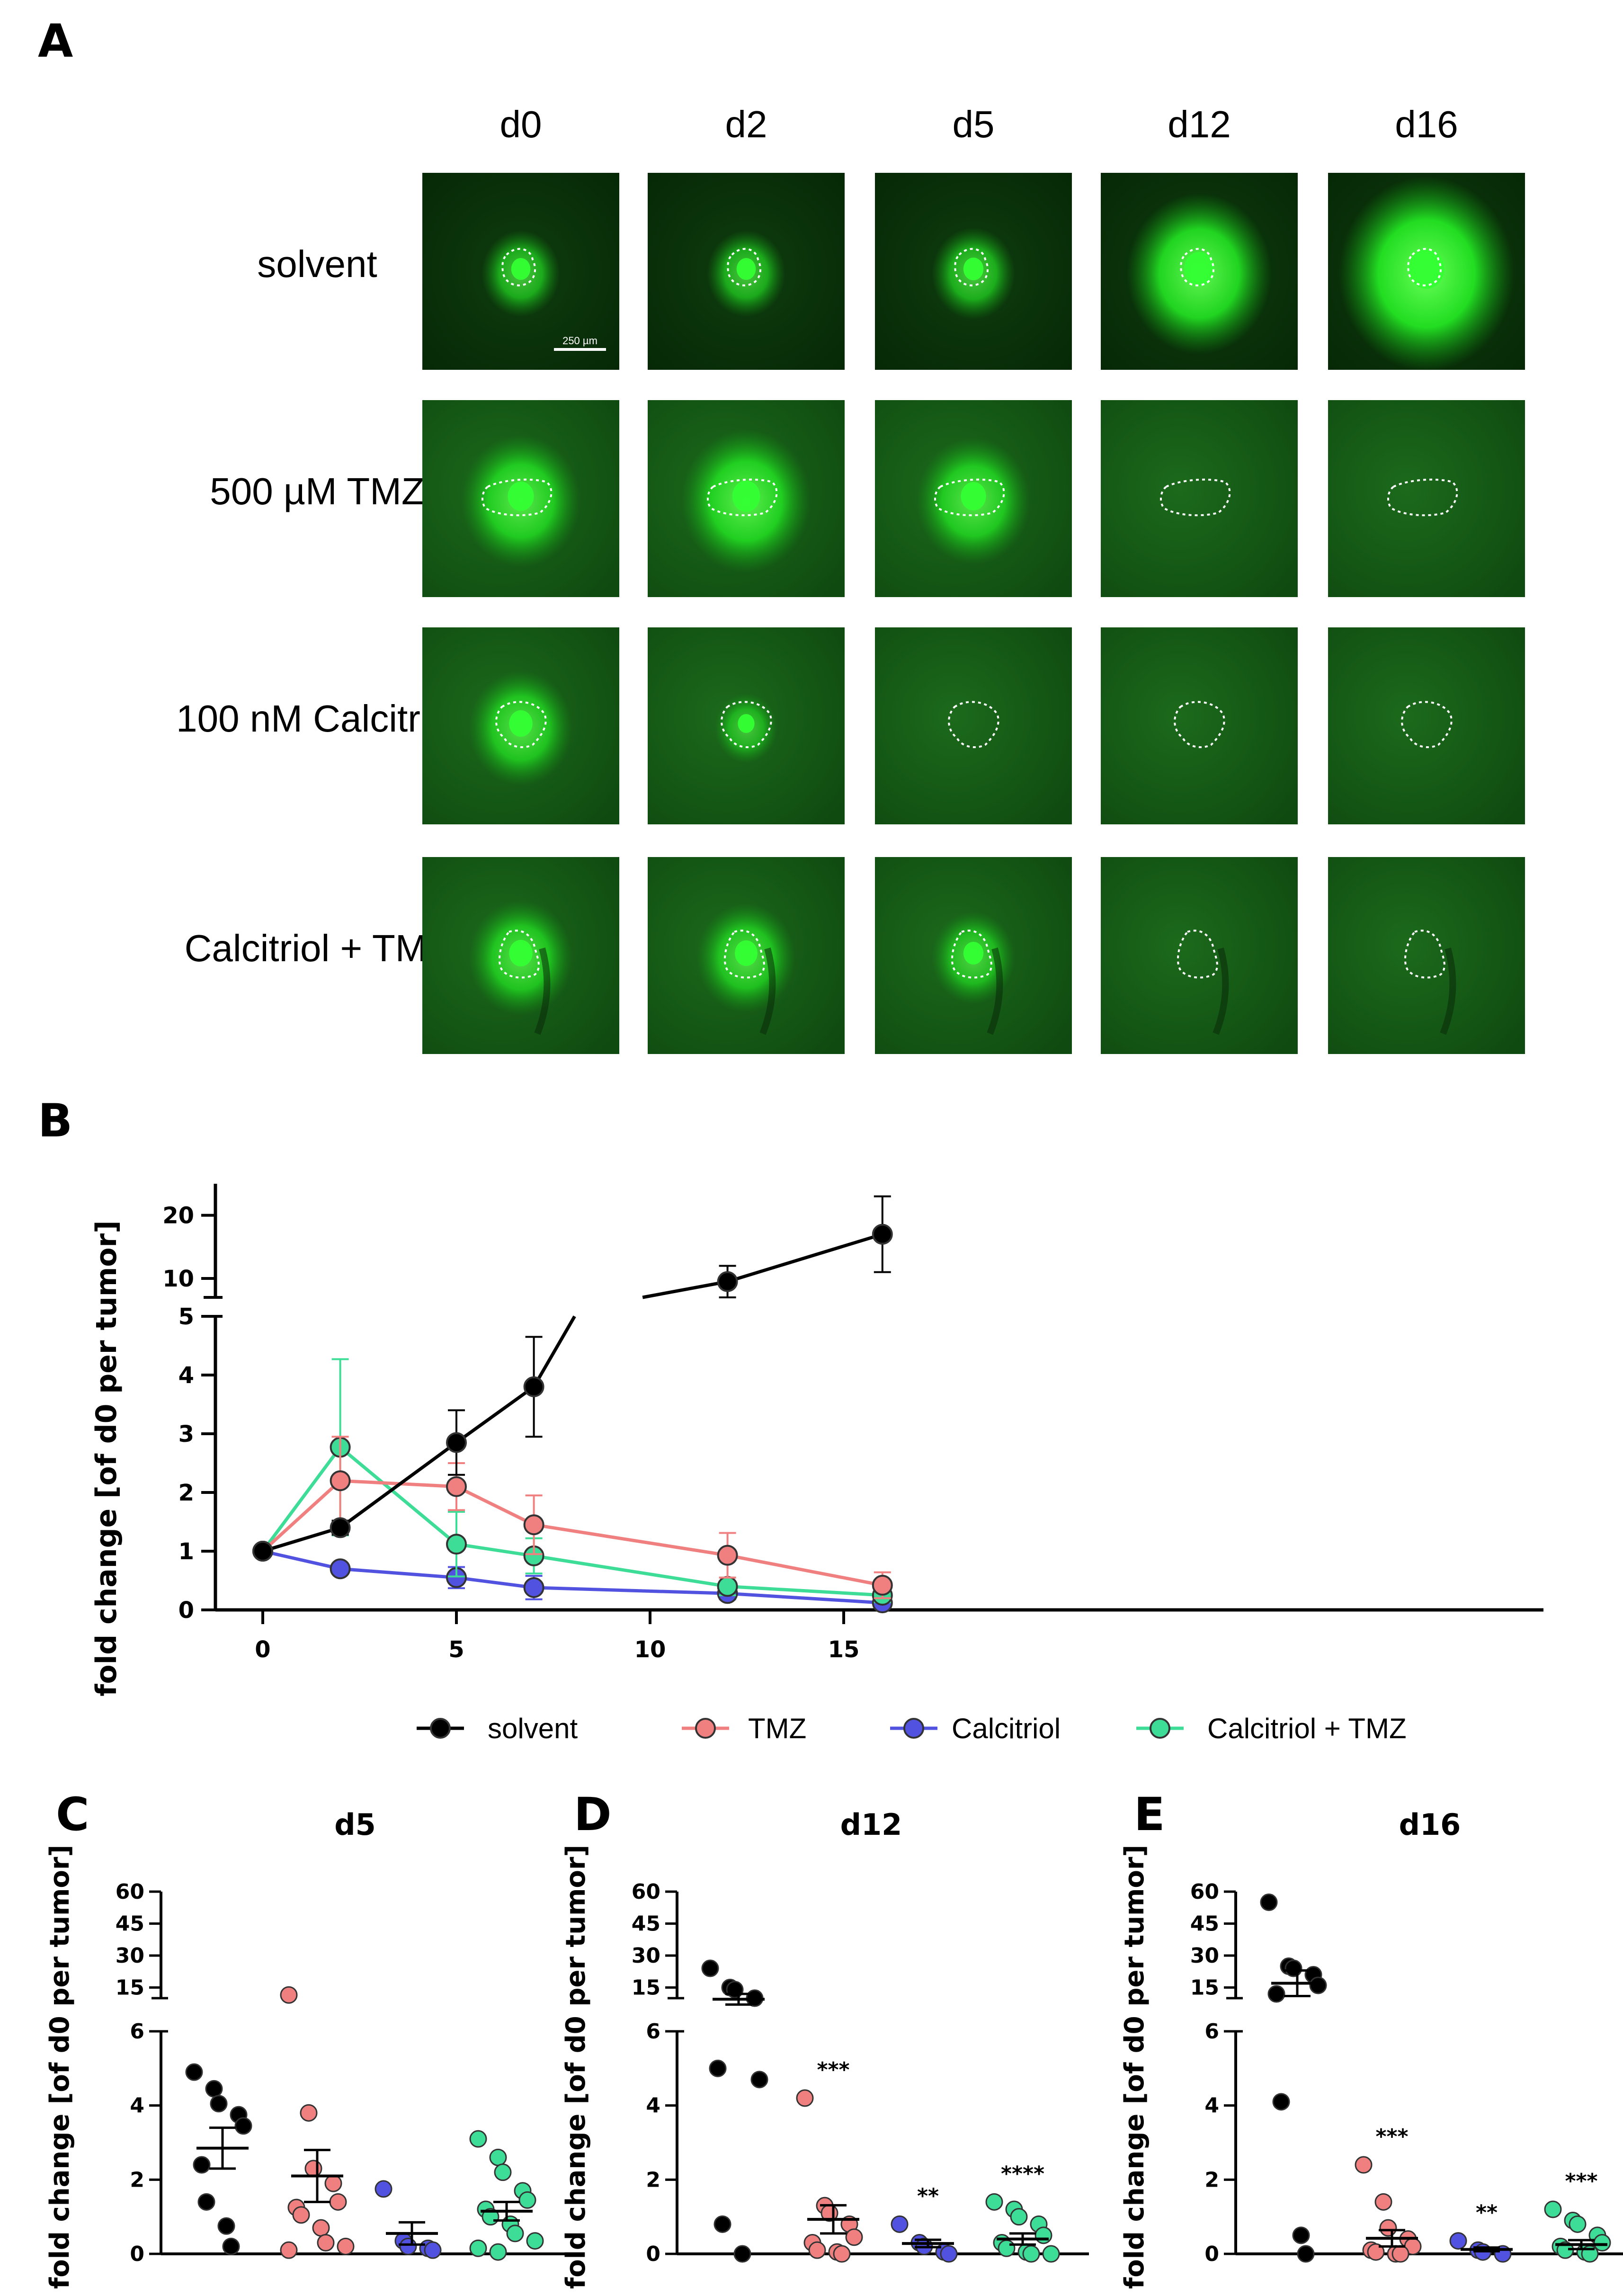  What do you see at coordinates (1149, 1814) in the screenshot?
I see `panel-e-letter: E` at bounding box center [1149, 1814].